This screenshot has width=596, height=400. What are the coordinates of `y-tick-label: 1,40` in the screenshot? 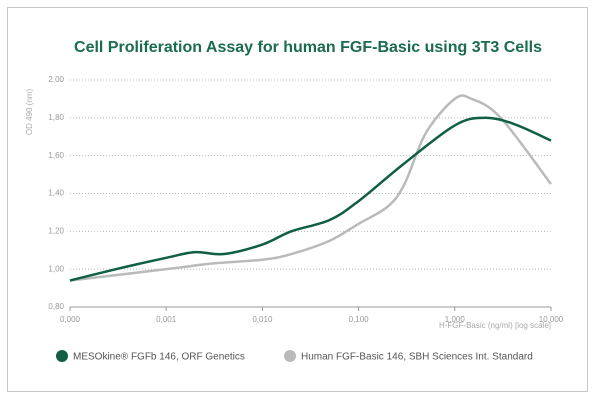 It's located at (56, 193).